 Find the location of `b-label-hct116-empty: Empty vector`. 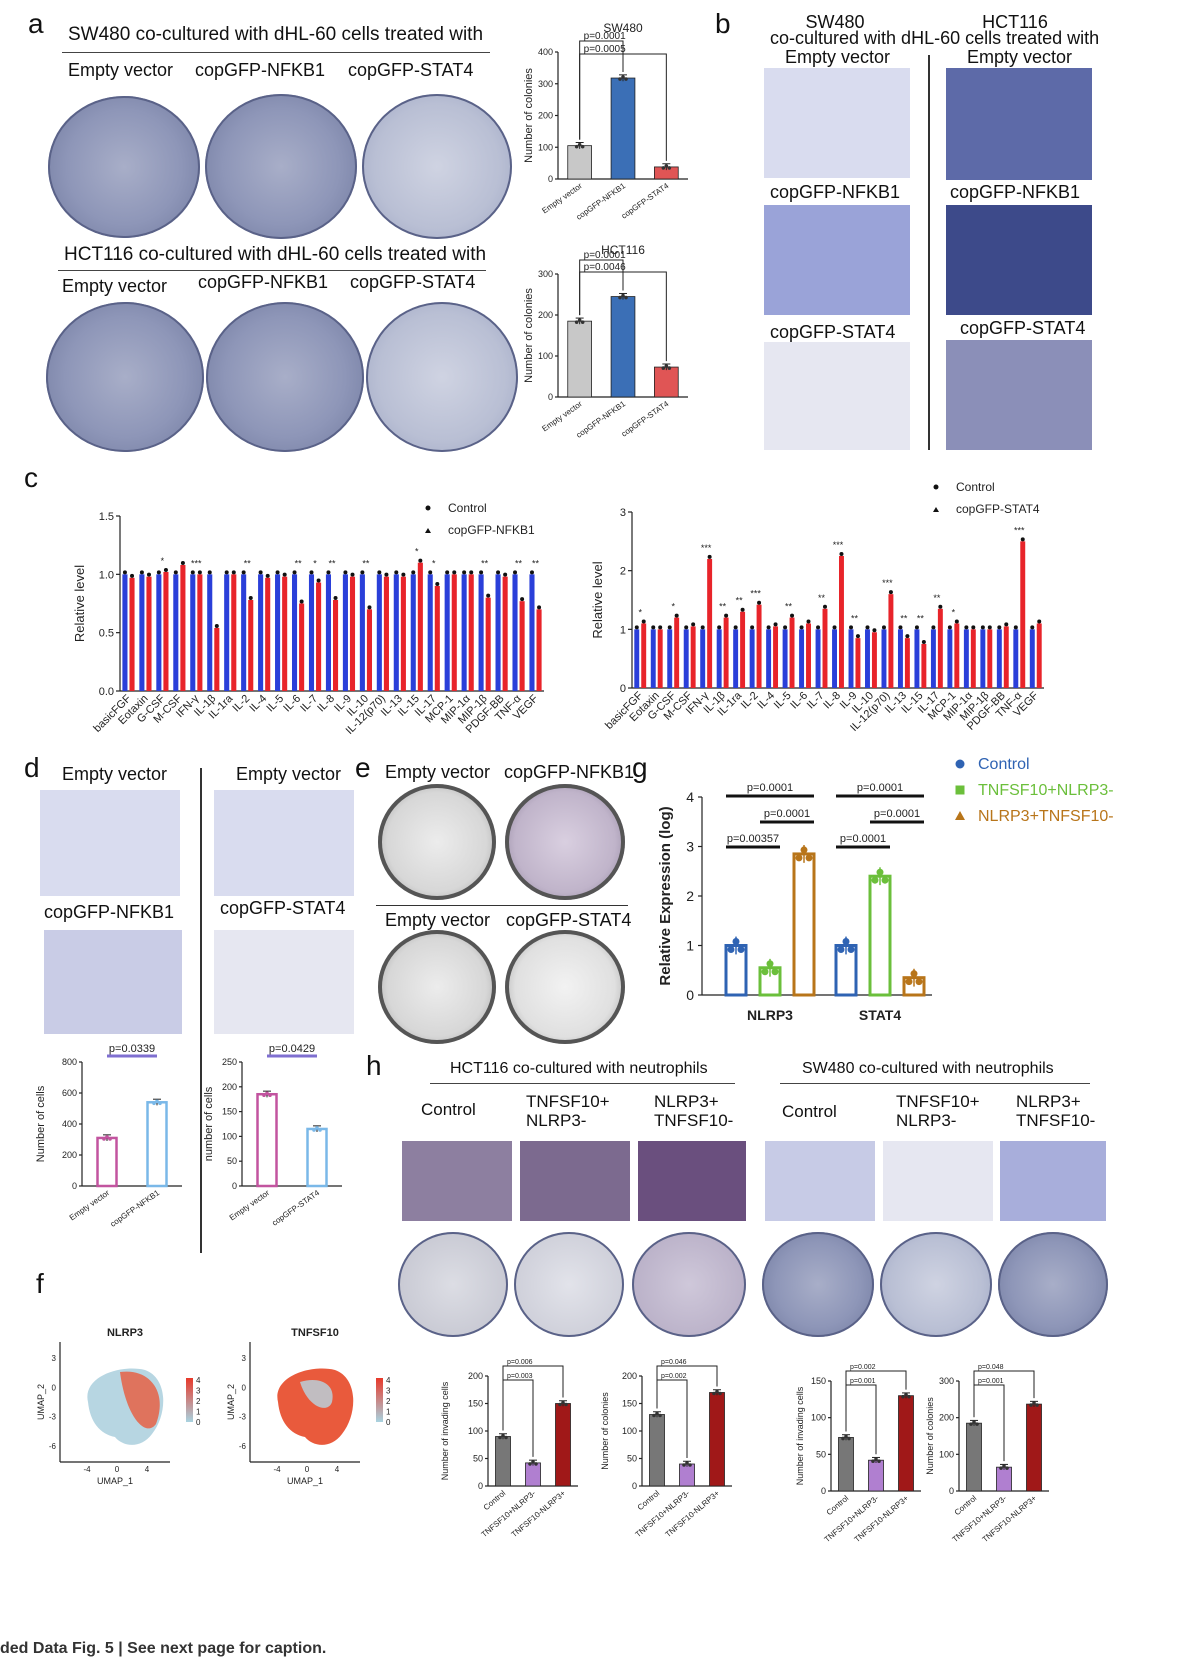

b-label-hct116-empty: Empty vector is located at coordinates (1020, 57).